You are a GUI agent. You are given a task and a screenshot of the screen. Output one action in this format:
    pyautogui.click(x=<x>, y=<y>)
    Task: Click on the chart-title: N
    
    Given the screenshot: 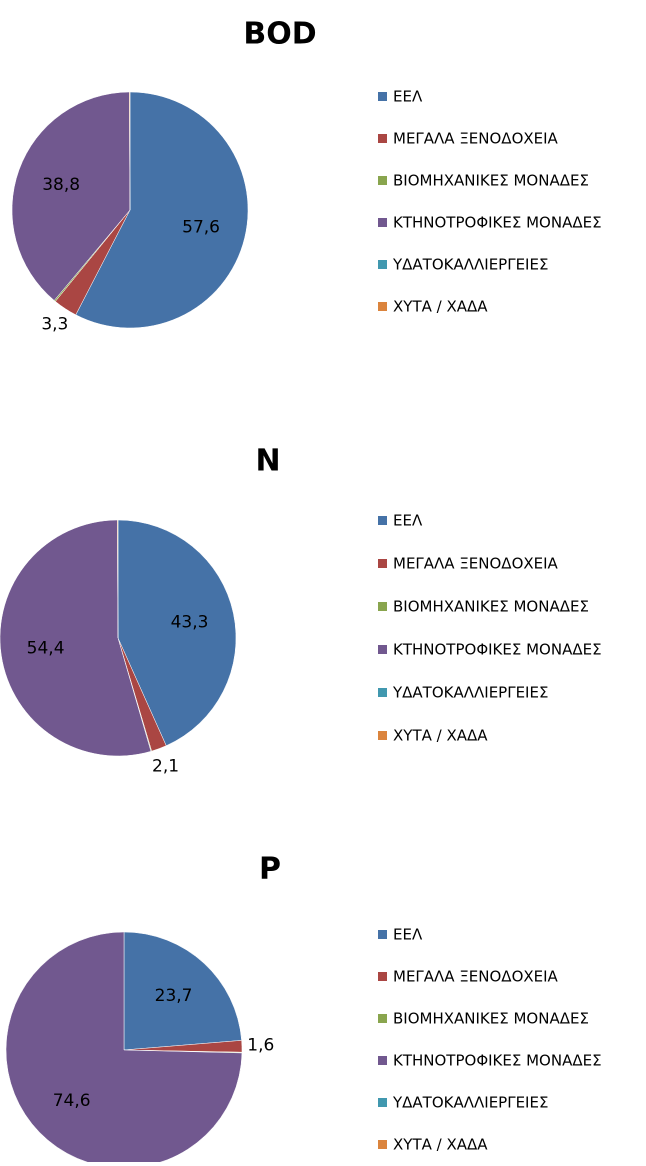 What is the action you would take?
    pyautogui.click(x=267, y=461)
    